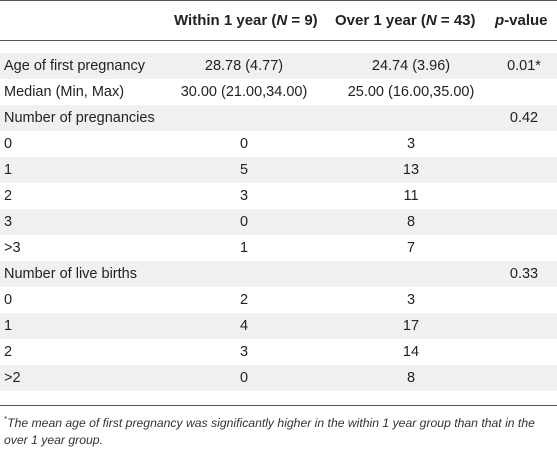 This screenshot has width=557, height=451. What do you see at coordinates (524, 118) in the screenshot?
I see `cell-p-value: 0.42` at bounding box center [524, 118].